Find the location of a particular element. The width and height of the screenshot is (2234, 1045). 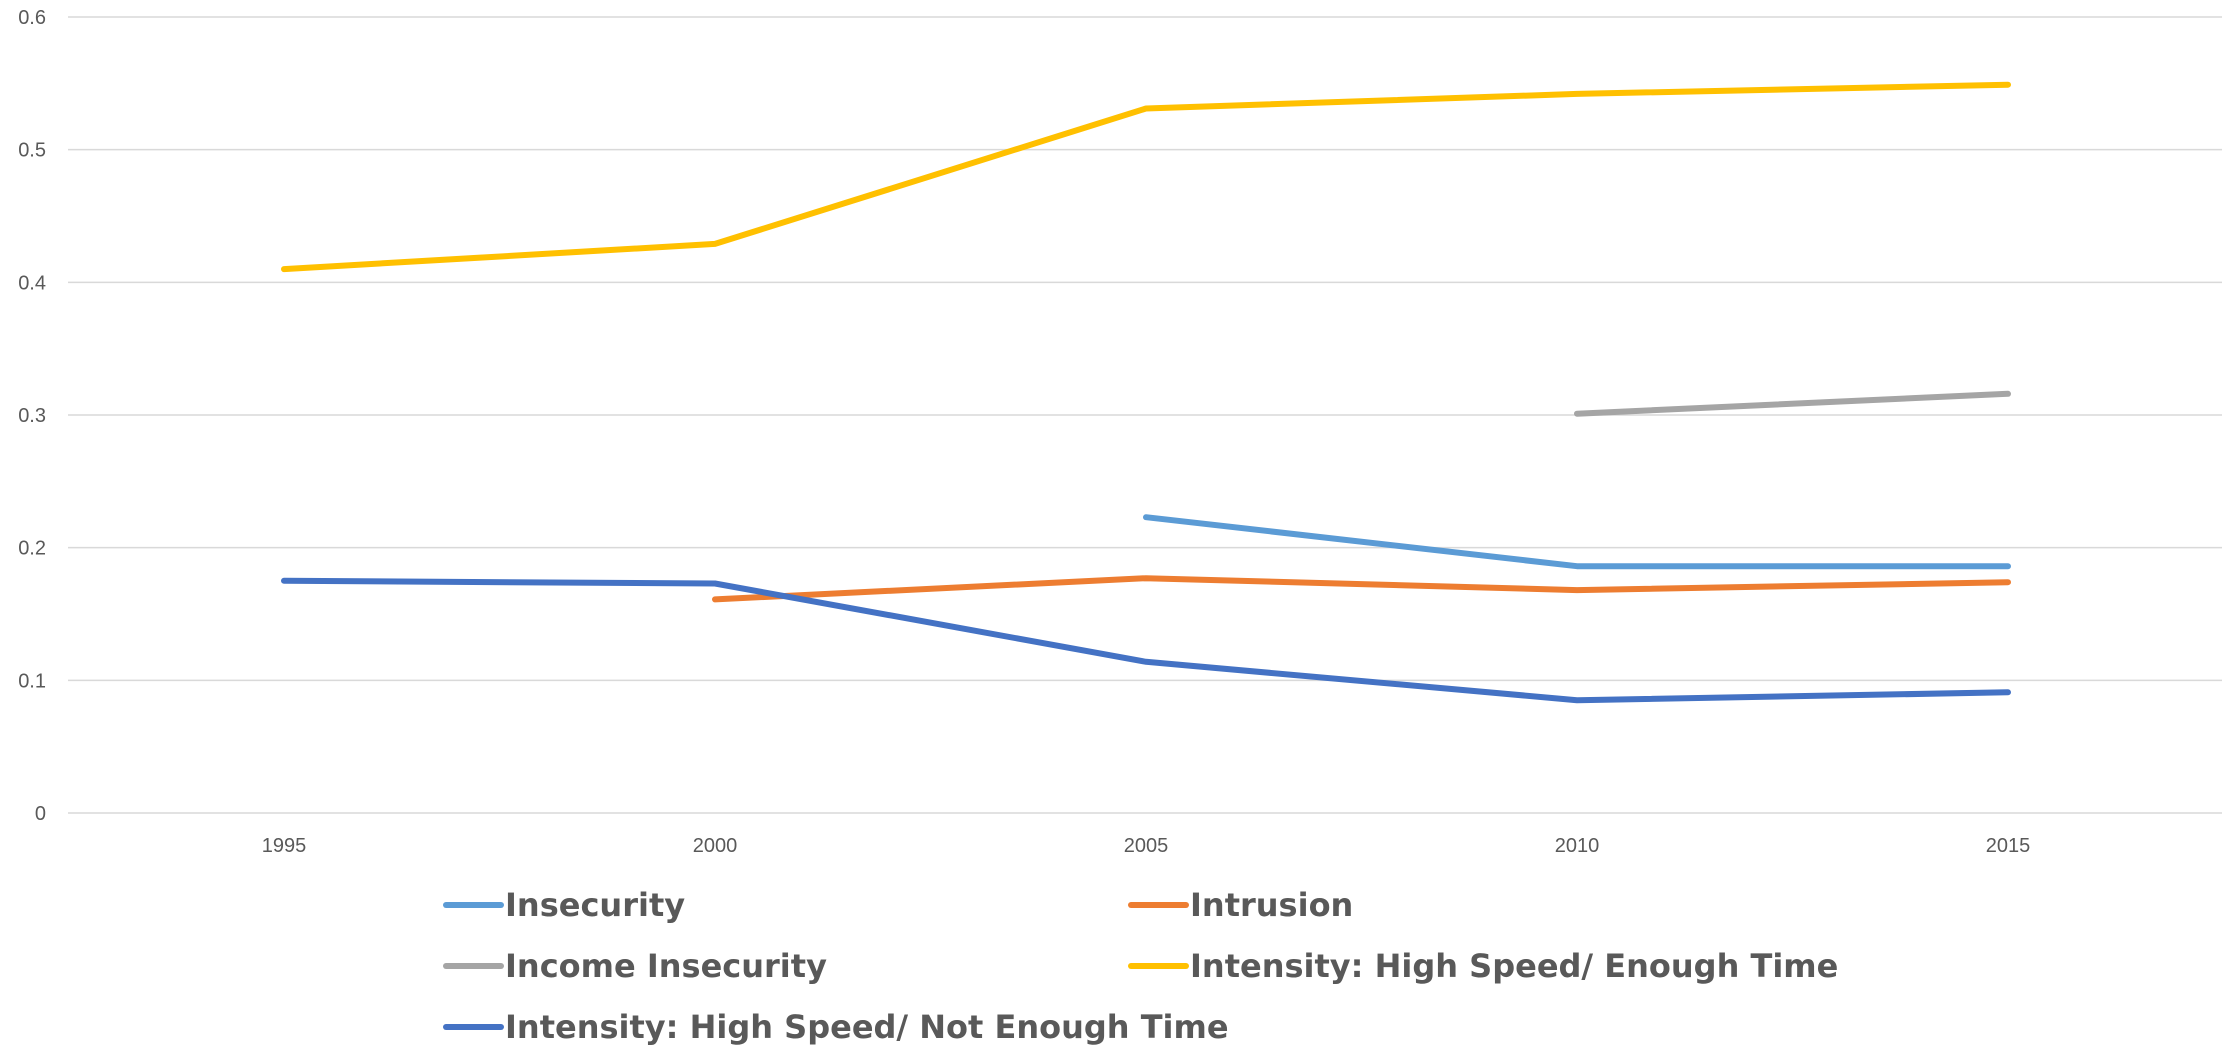

y-tick-label: 0.4 is located at coordinates (32, 283).